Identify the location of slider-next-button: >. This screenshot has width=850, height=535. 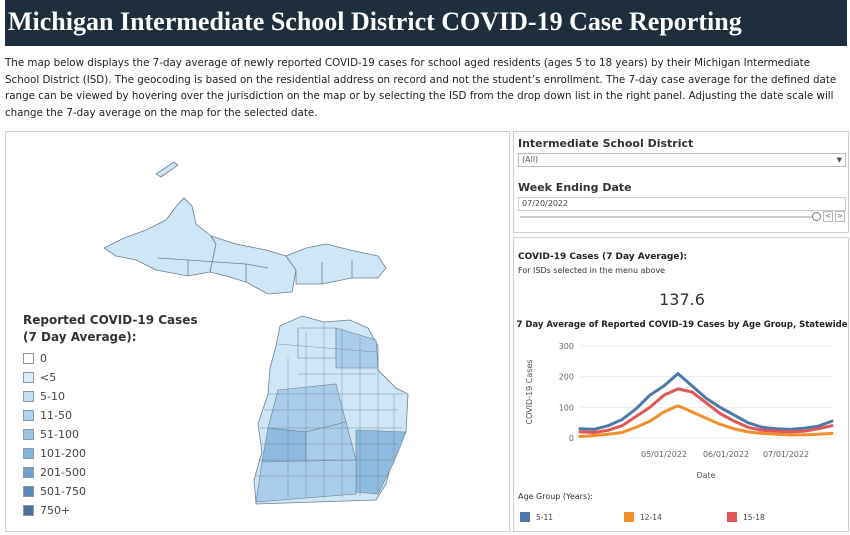
(840, 216).